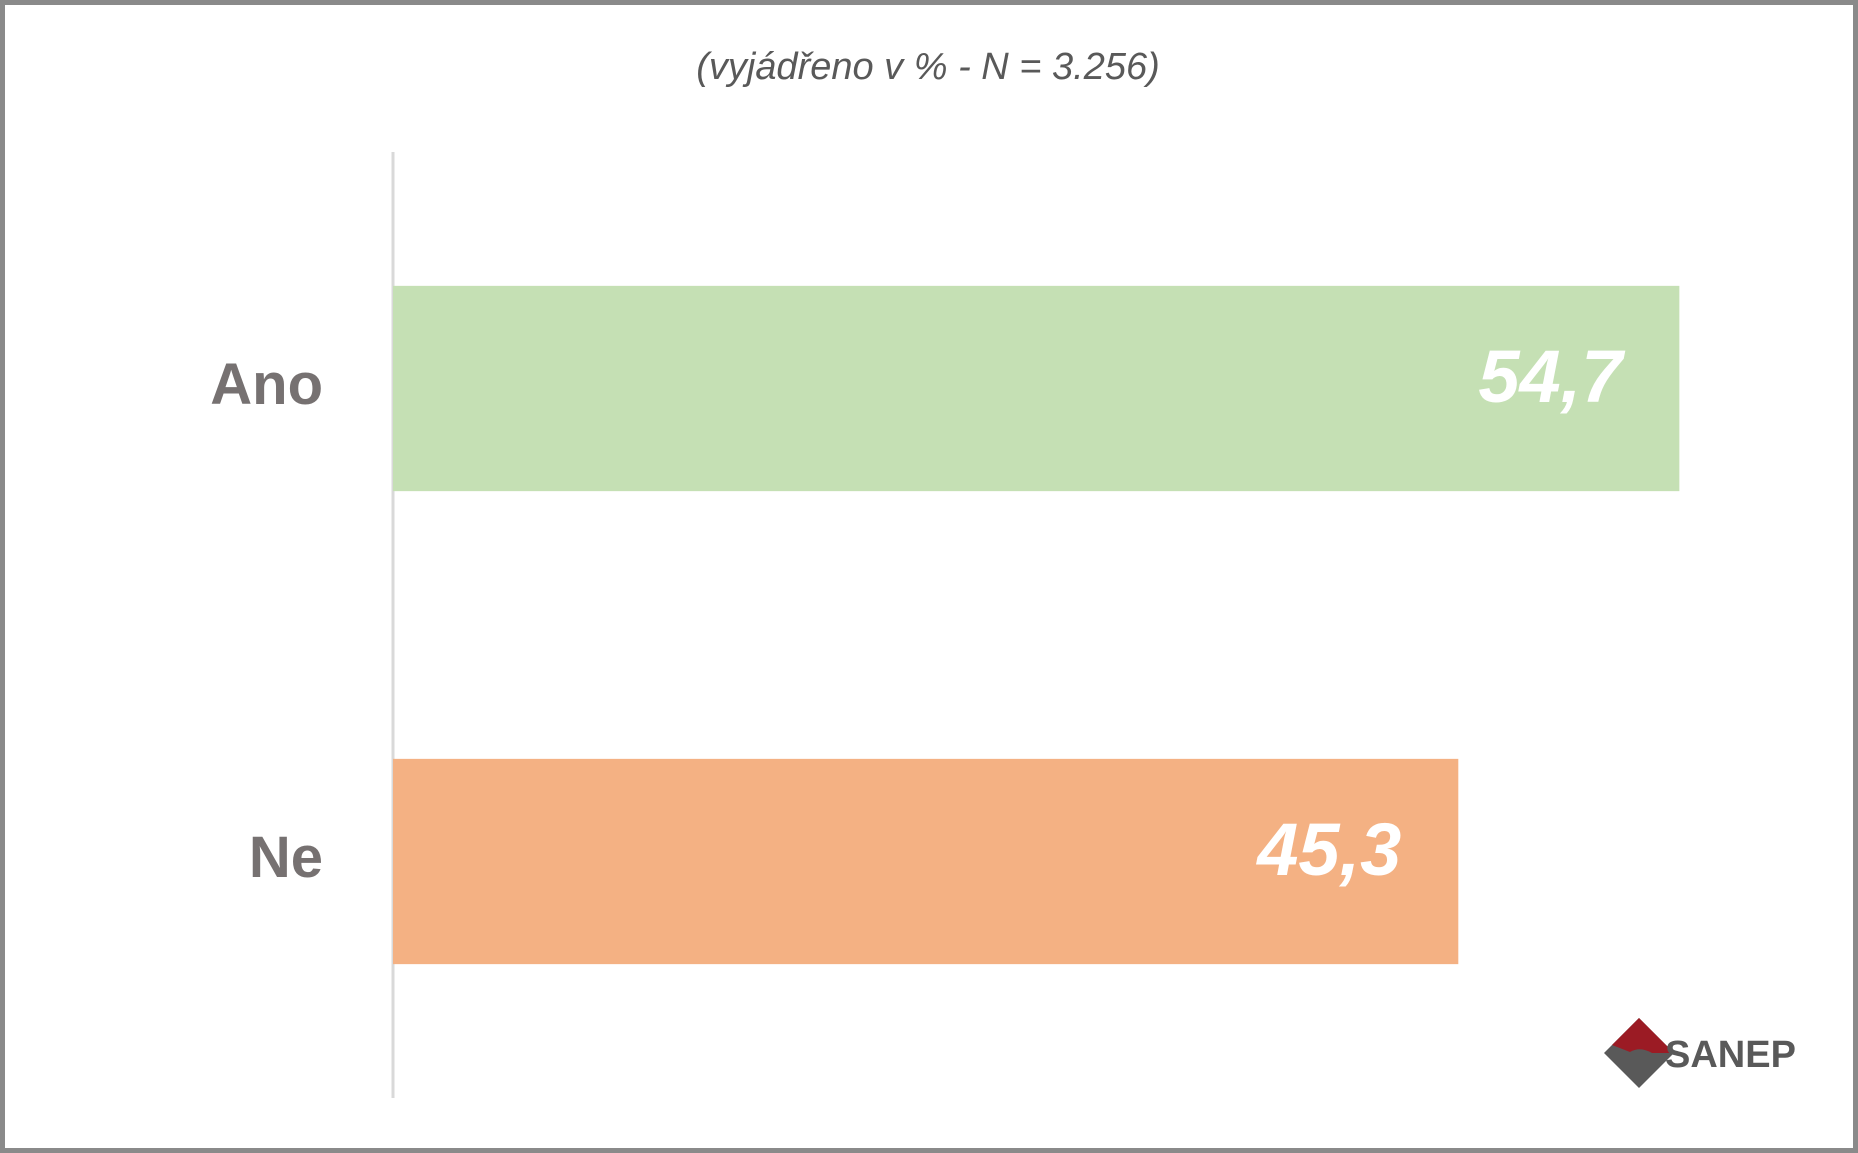 This screenshot has height=1153, width=1858. I want to click on category-label: Ano, so click(266, 384).